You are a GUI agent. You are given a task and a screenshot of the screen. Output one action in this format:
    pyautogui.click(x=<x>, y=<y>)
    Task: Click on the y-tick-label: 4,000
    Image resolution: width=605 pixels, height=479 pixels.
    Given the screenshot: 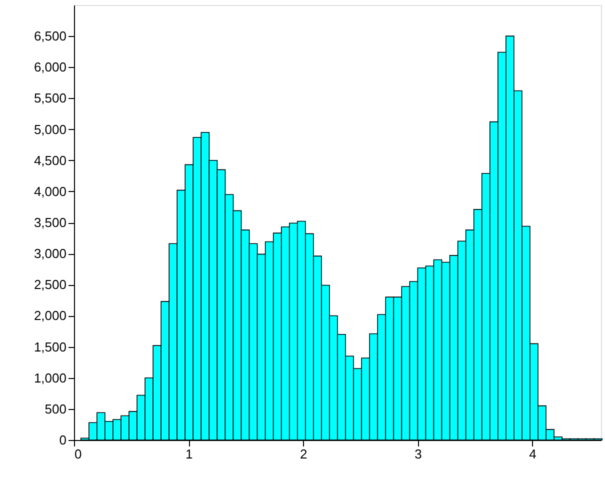 What is the action you would take?
    pyautogui.click(x=50, y=191)
    